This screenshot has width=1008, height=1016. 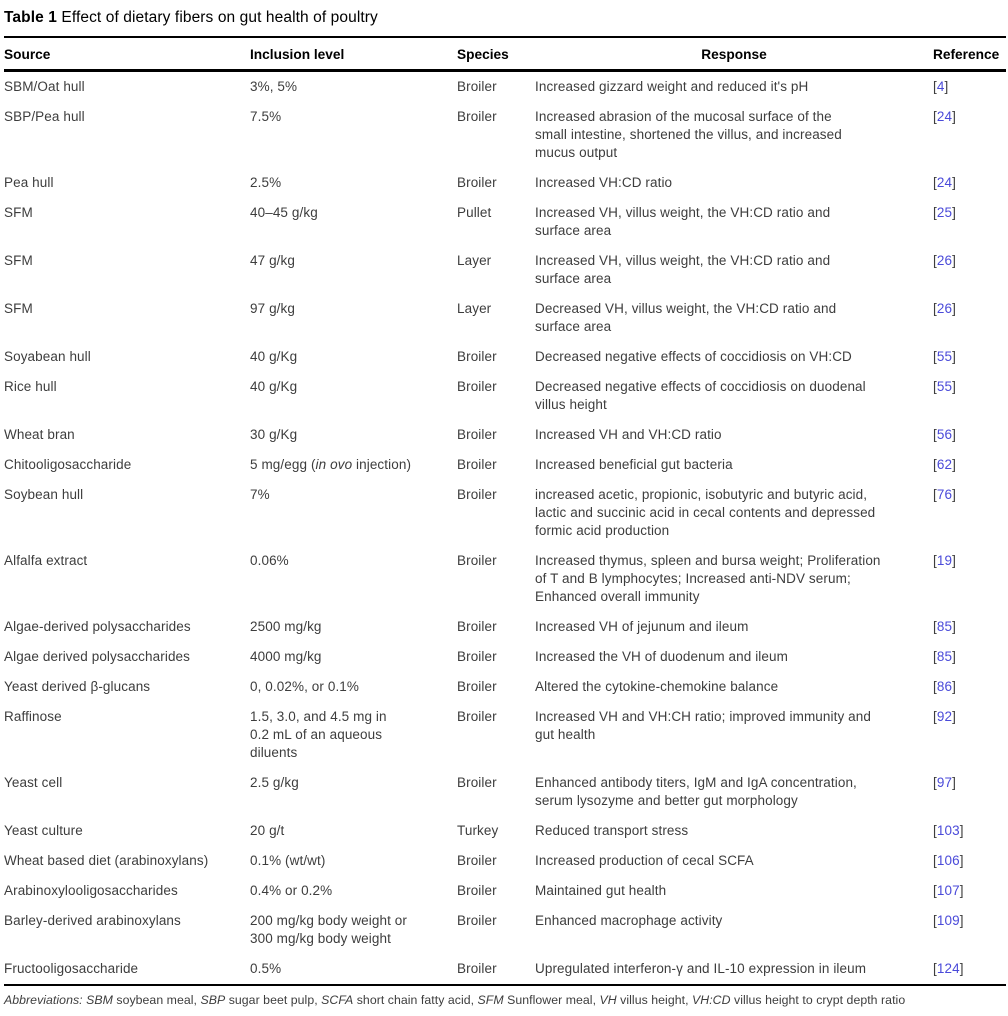 I want to click on reference-link: 19, so click(x=944, y=560).